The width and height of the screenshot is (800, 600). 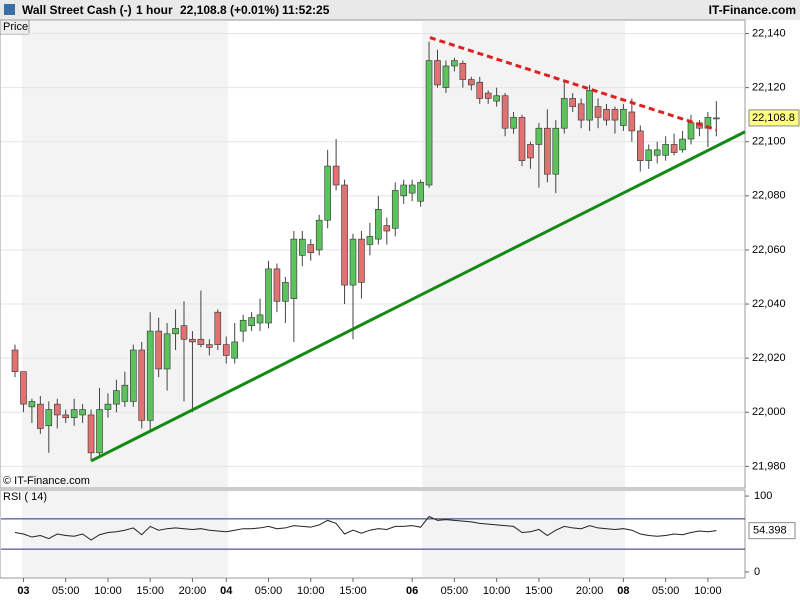 What do you see at coordinates (769, 88) in the screenshot?
I see `y-tick-label: 22,120` at bounding box center [769, 88].